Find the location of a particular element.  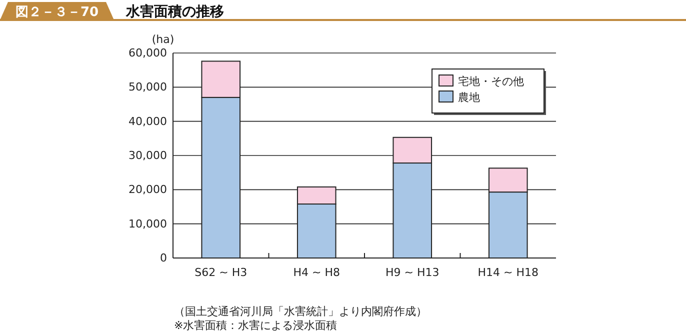

text: （国土交通省河川局「水害統計」より内閣府作成） is located at coordinates (300, 311).